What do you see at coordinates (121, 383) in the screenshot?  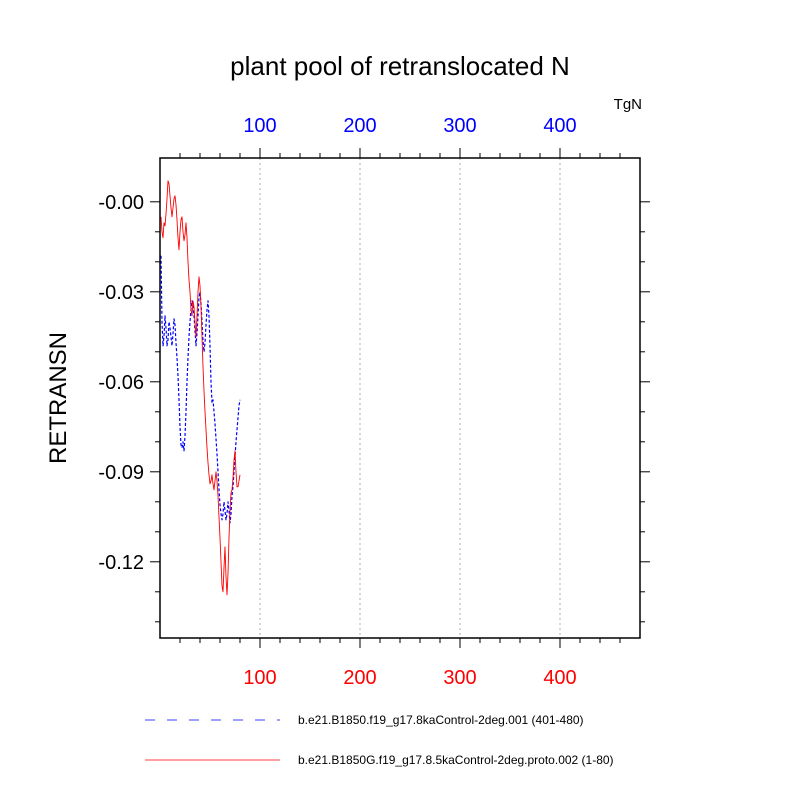 I see `y-tick-label: -0.06` at bounding box center [121, 383].